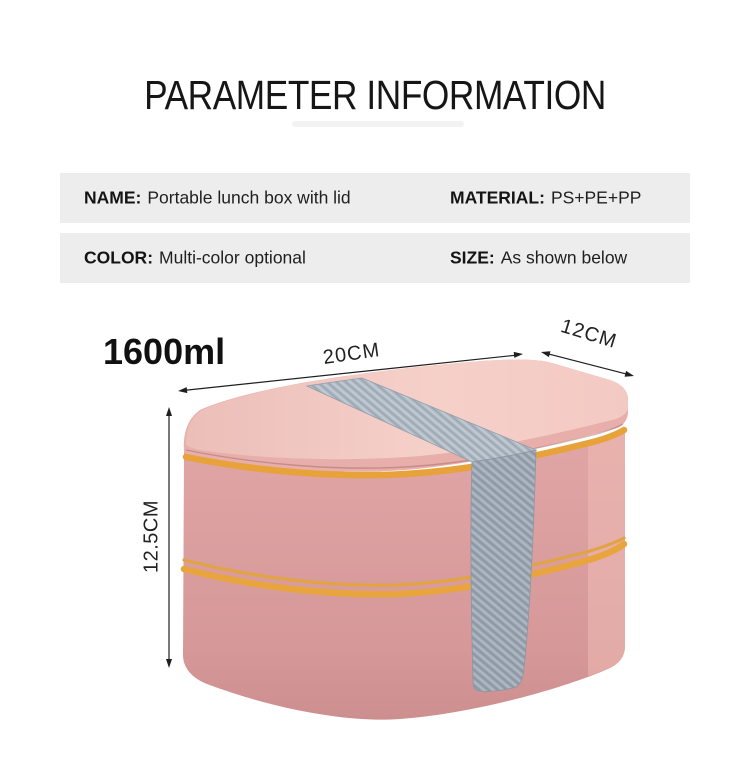 This screenshot has width=750, height=761. What do you see at coordinates (596, 197) in the screenshot?
I see `spec-value-material: PS+PE+PP` at bounding box center [596, 197].